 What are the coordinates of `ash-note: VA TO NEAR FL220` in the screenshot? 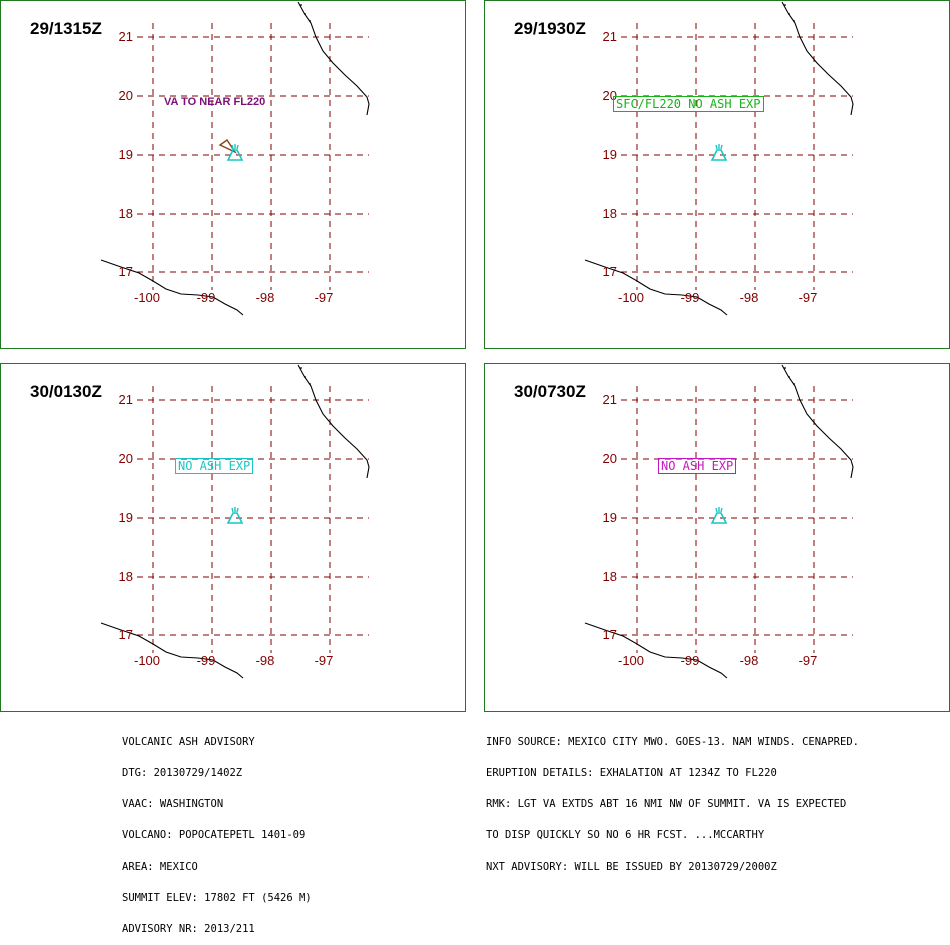 It's located at (215, 102).